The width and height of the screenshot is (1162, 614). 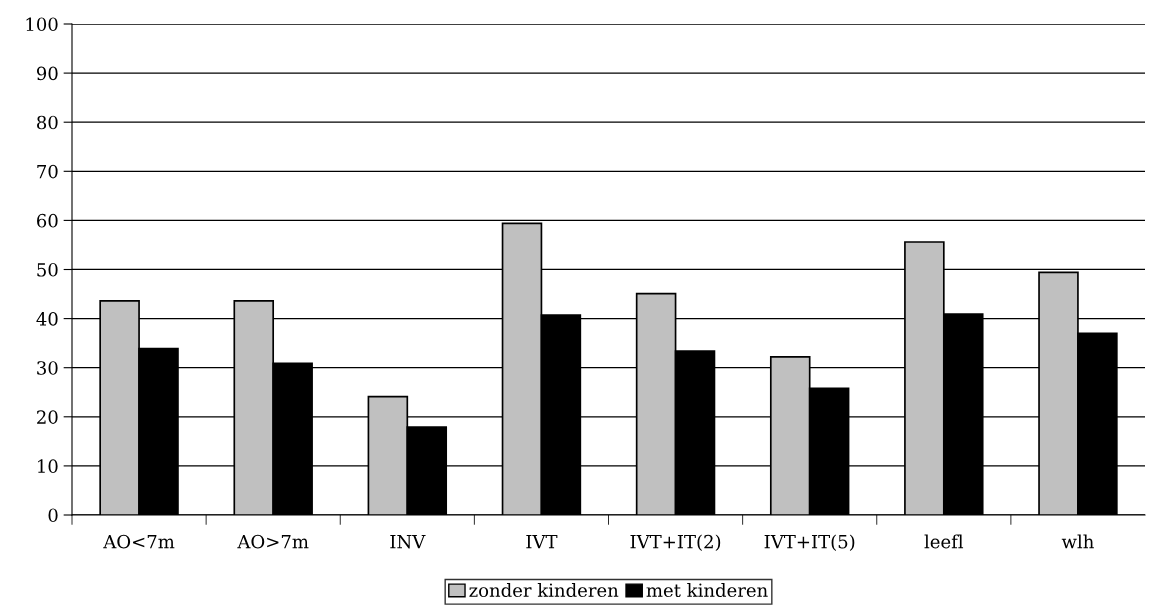 What do you see at coordinates (408, 542) in the screenshot?
I see `x-tick-label: INV` at bounding box center [408, 542].